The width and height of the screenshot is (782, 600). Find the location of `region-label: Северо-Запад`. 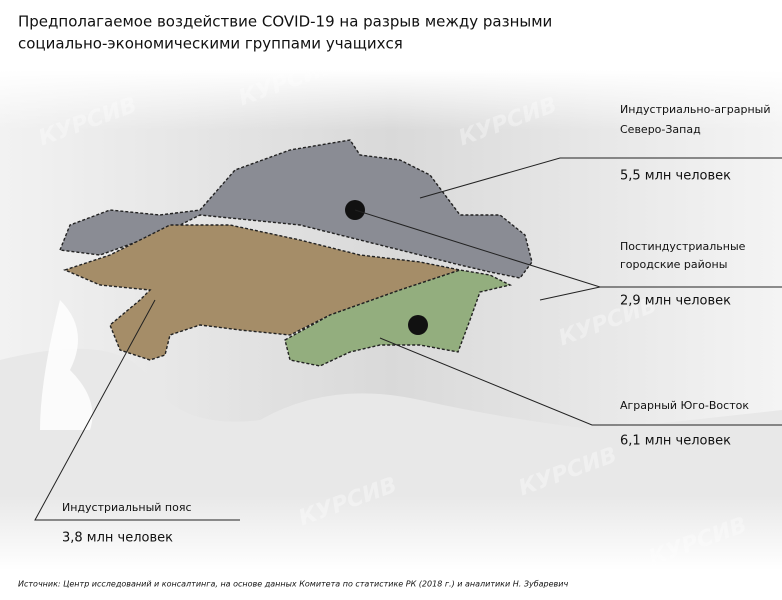

region-label: Северо-Запад is located at coordinates (660, 129).